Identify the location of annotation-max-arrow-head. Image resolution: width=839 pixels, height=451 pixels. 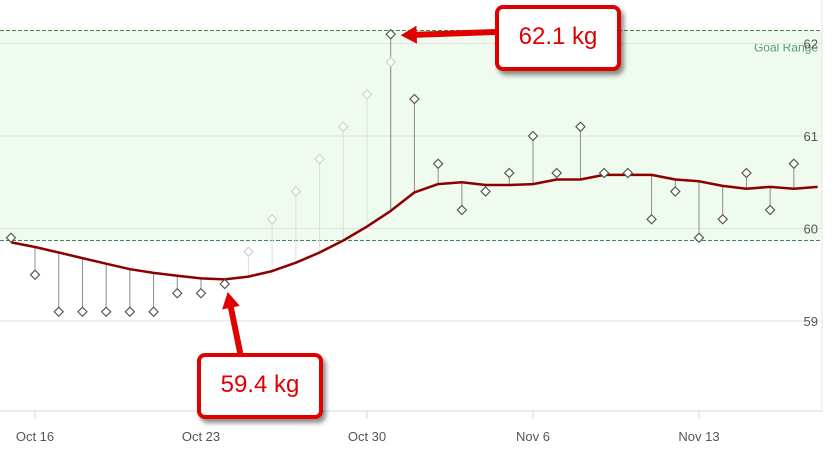
(409, 34).